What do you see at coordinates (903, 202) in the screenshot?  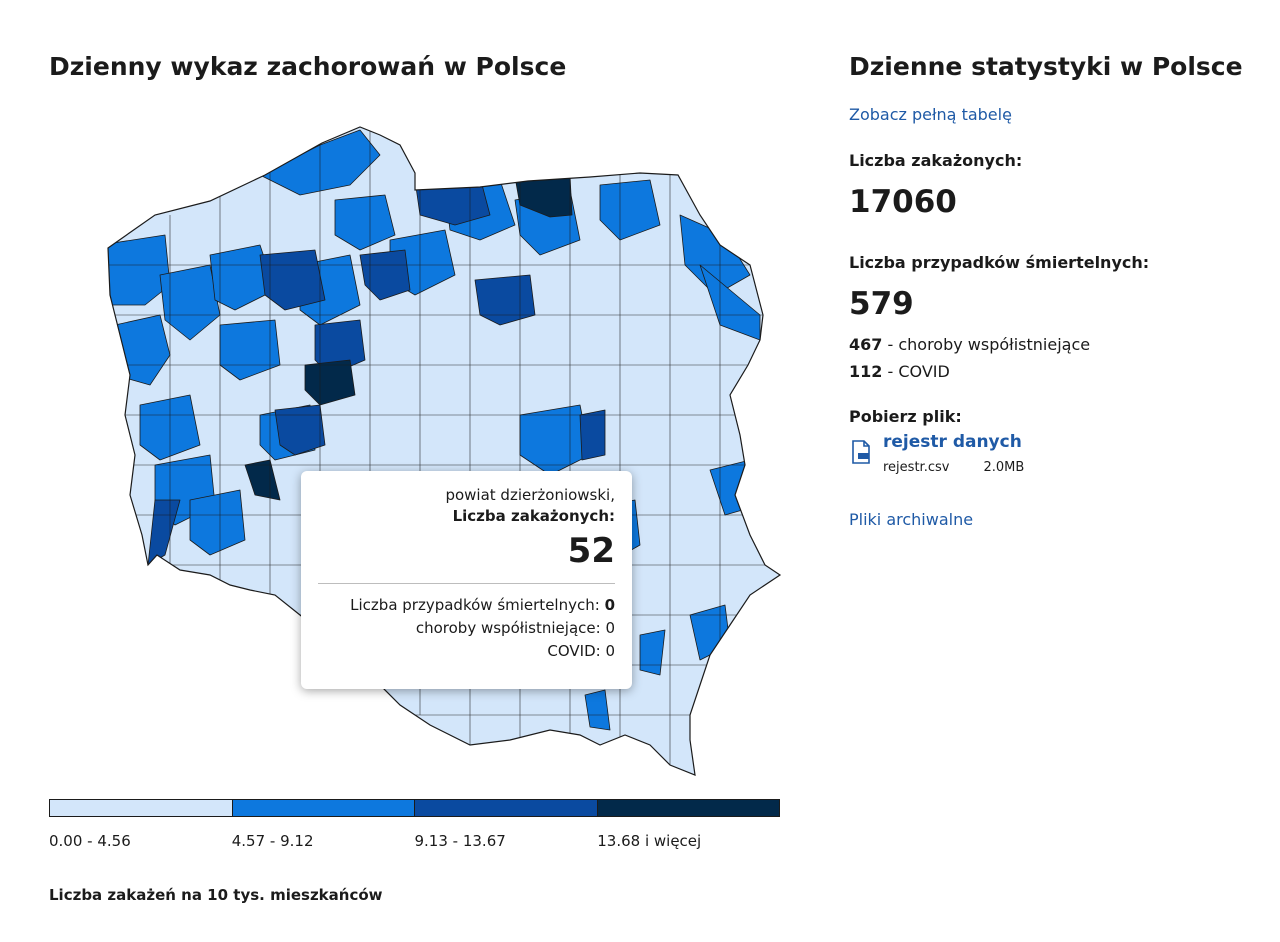 I see `cases-value: 17060` at bounding box center [903, 202].